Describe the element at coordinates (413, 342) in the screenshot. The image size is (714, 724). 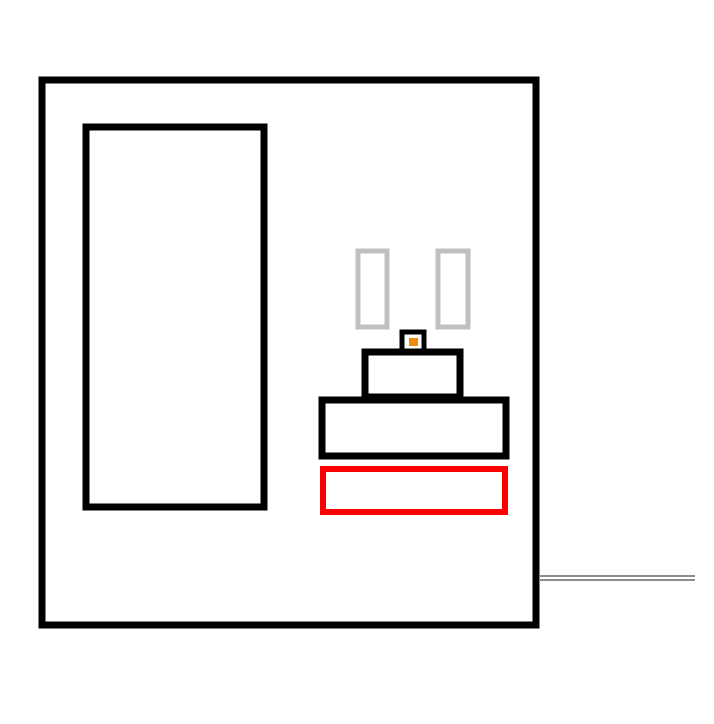
I see `small-indicator-light` at that location.